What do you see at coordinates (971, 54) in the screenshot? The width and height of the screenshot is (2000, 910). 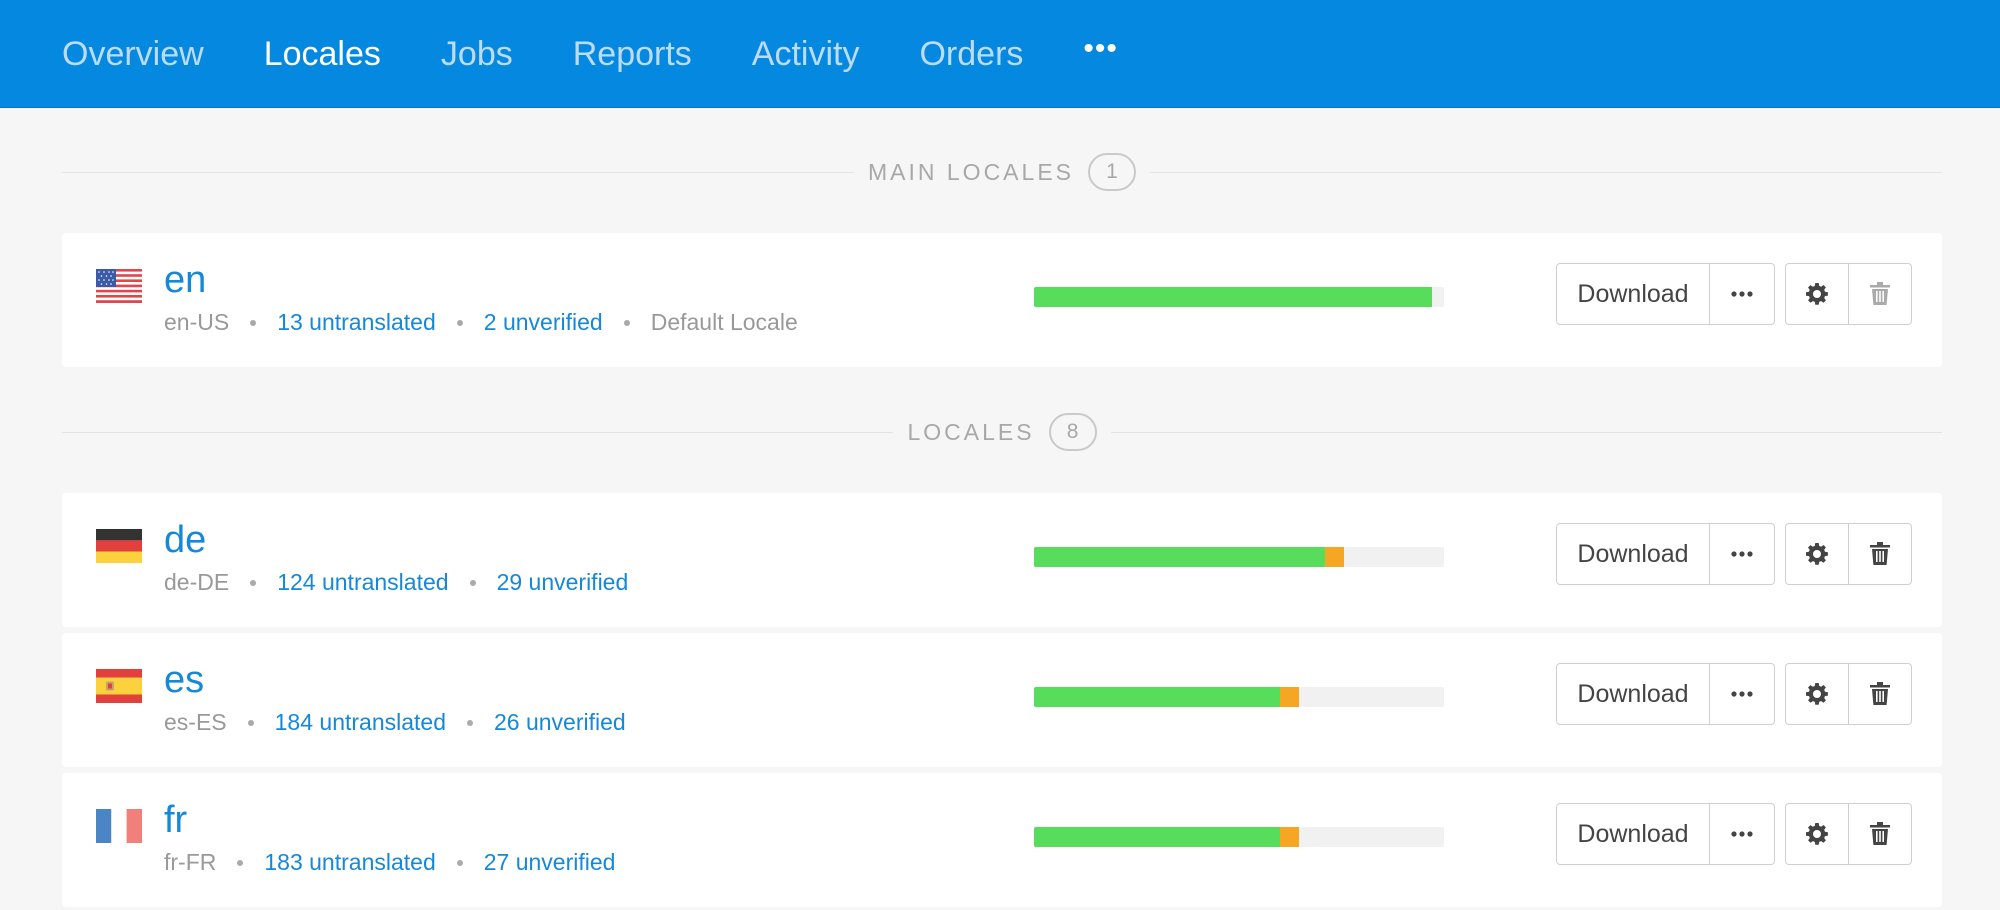 I see `nav-item-orders: Orders` at bounding box center [971, 54].